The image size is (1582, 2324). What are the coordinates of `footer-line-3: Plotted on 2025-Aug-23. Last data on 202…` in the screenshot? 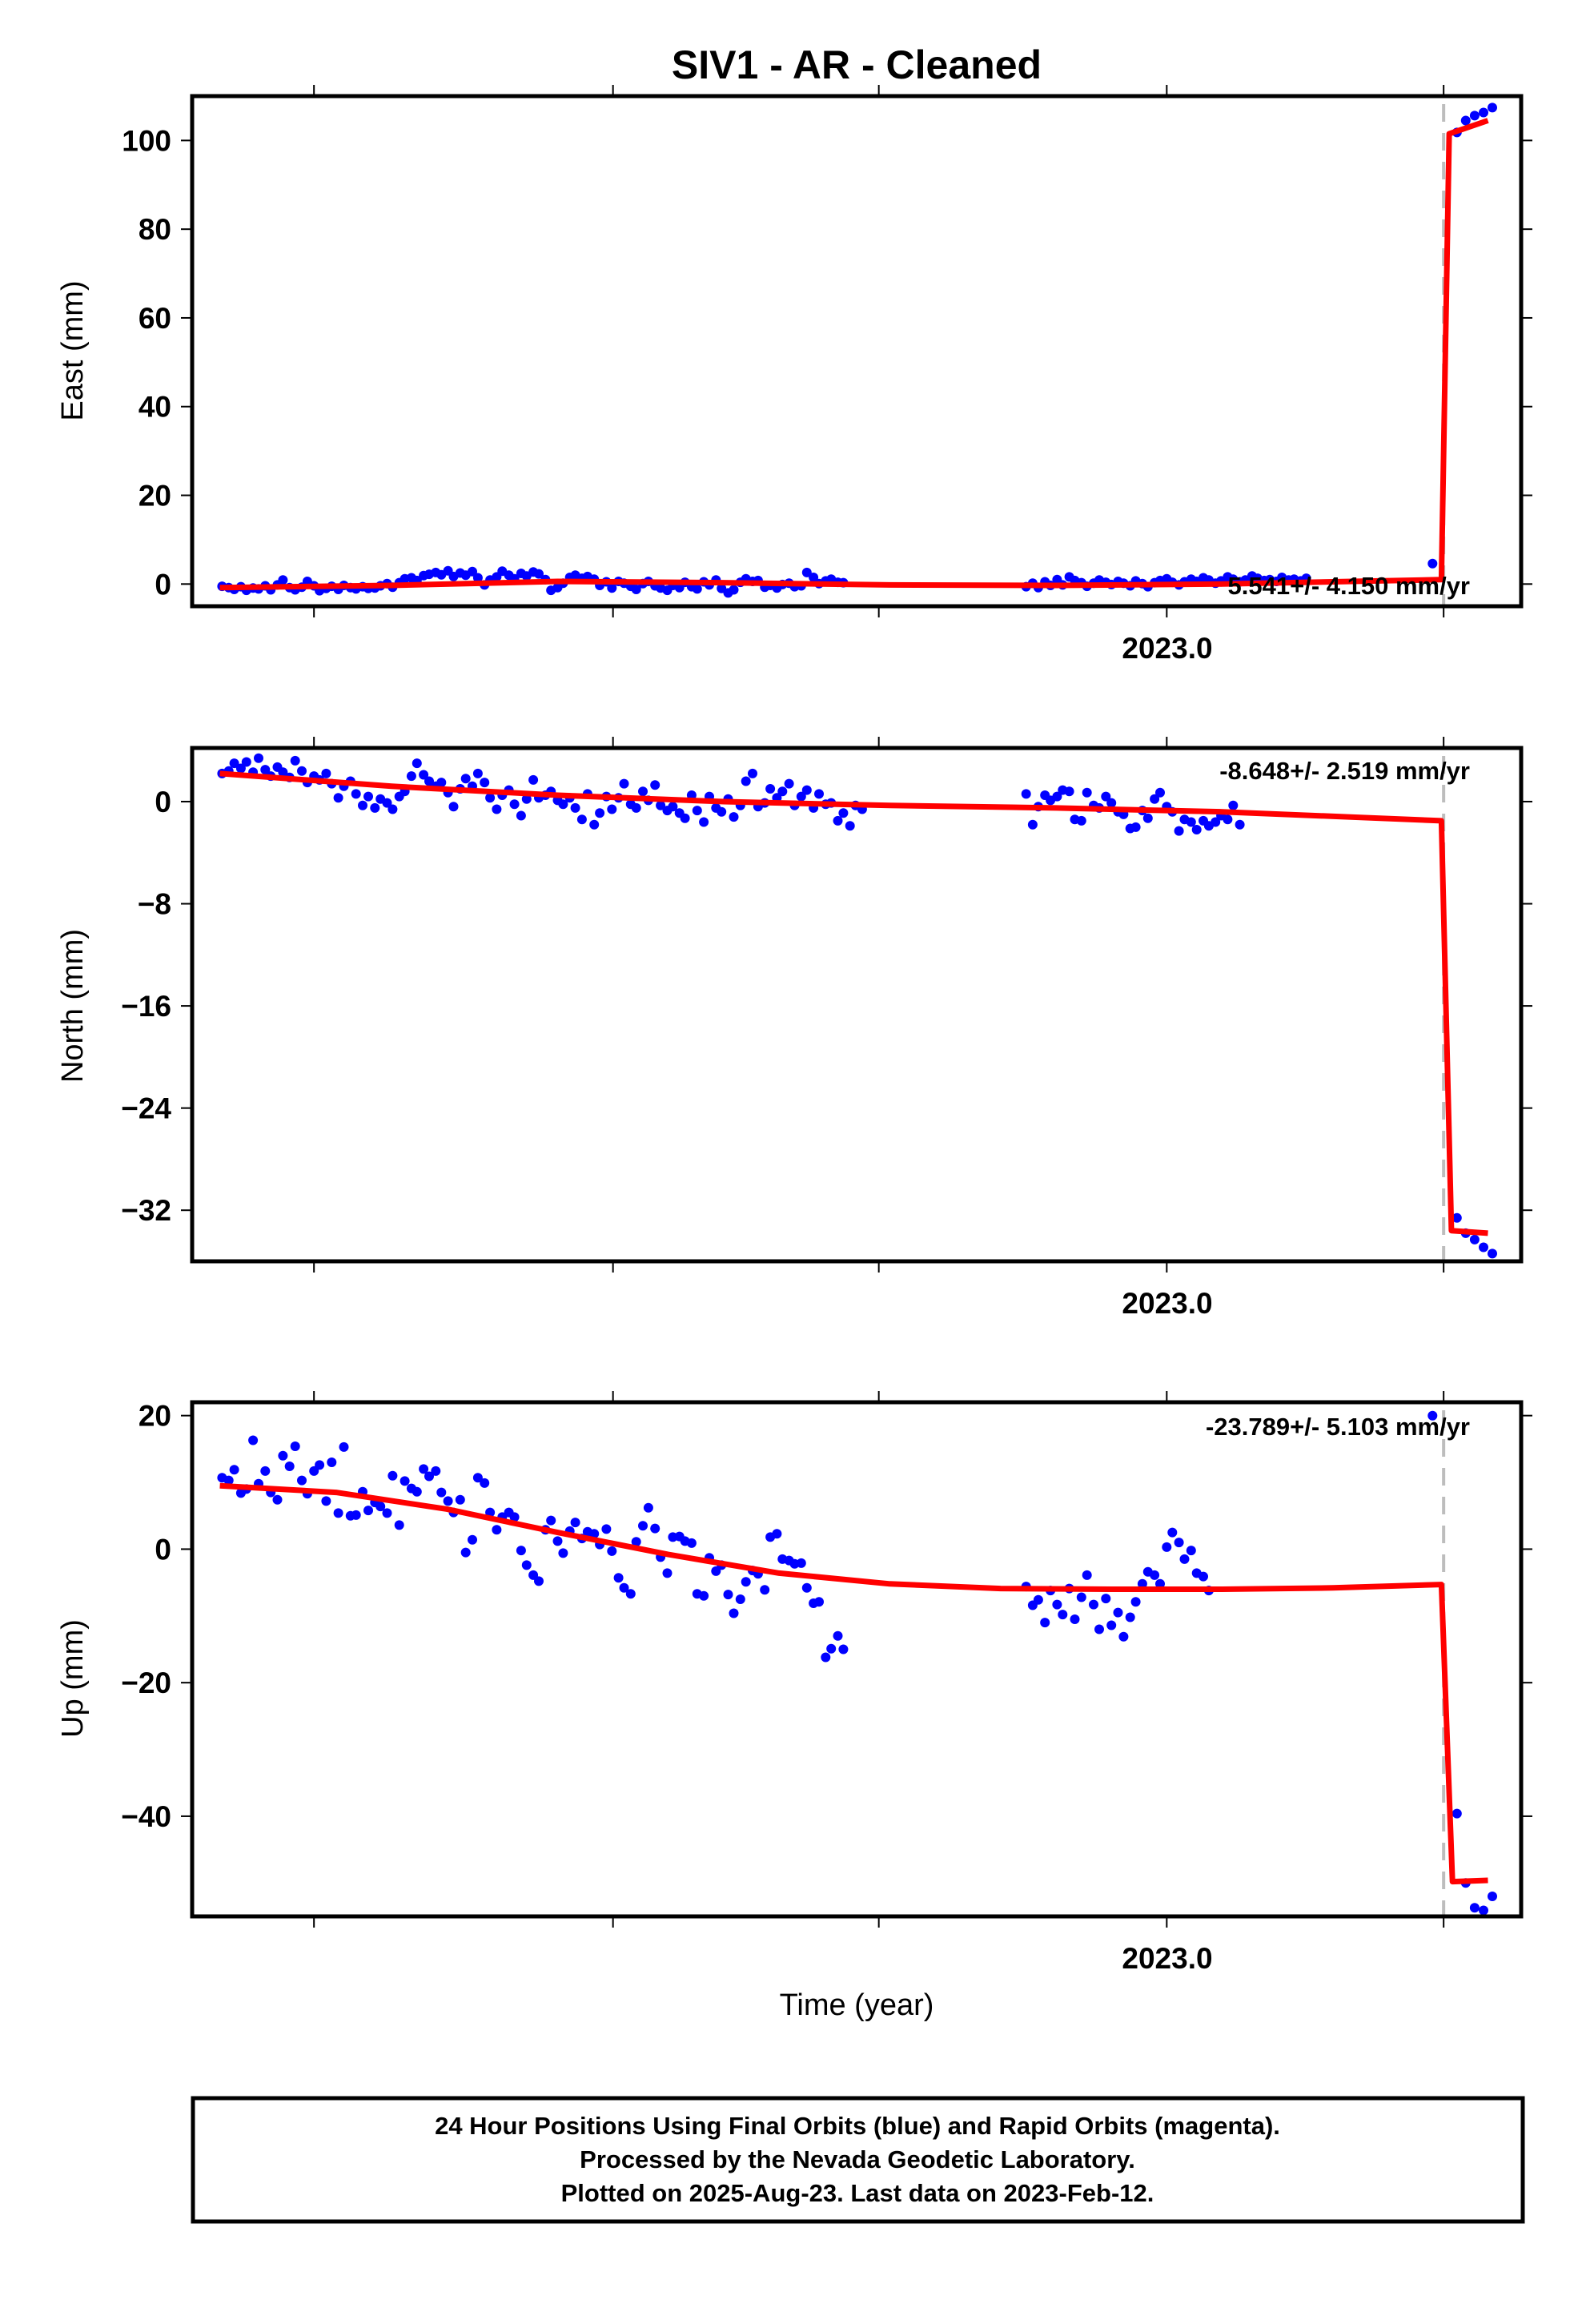 It's located at (857, 2193).